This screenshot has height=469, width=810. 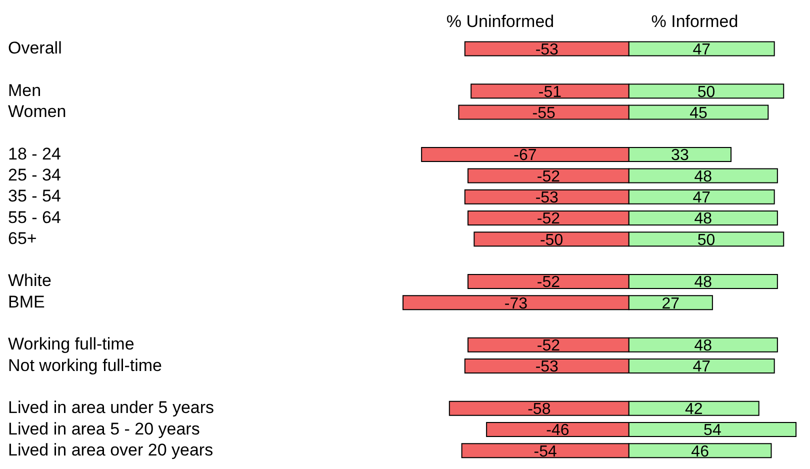 What do you see at coordinates (34, 154) in the screenshot?
I see `y-tick-label: 18 - 24` at bounding box center [34, 154].